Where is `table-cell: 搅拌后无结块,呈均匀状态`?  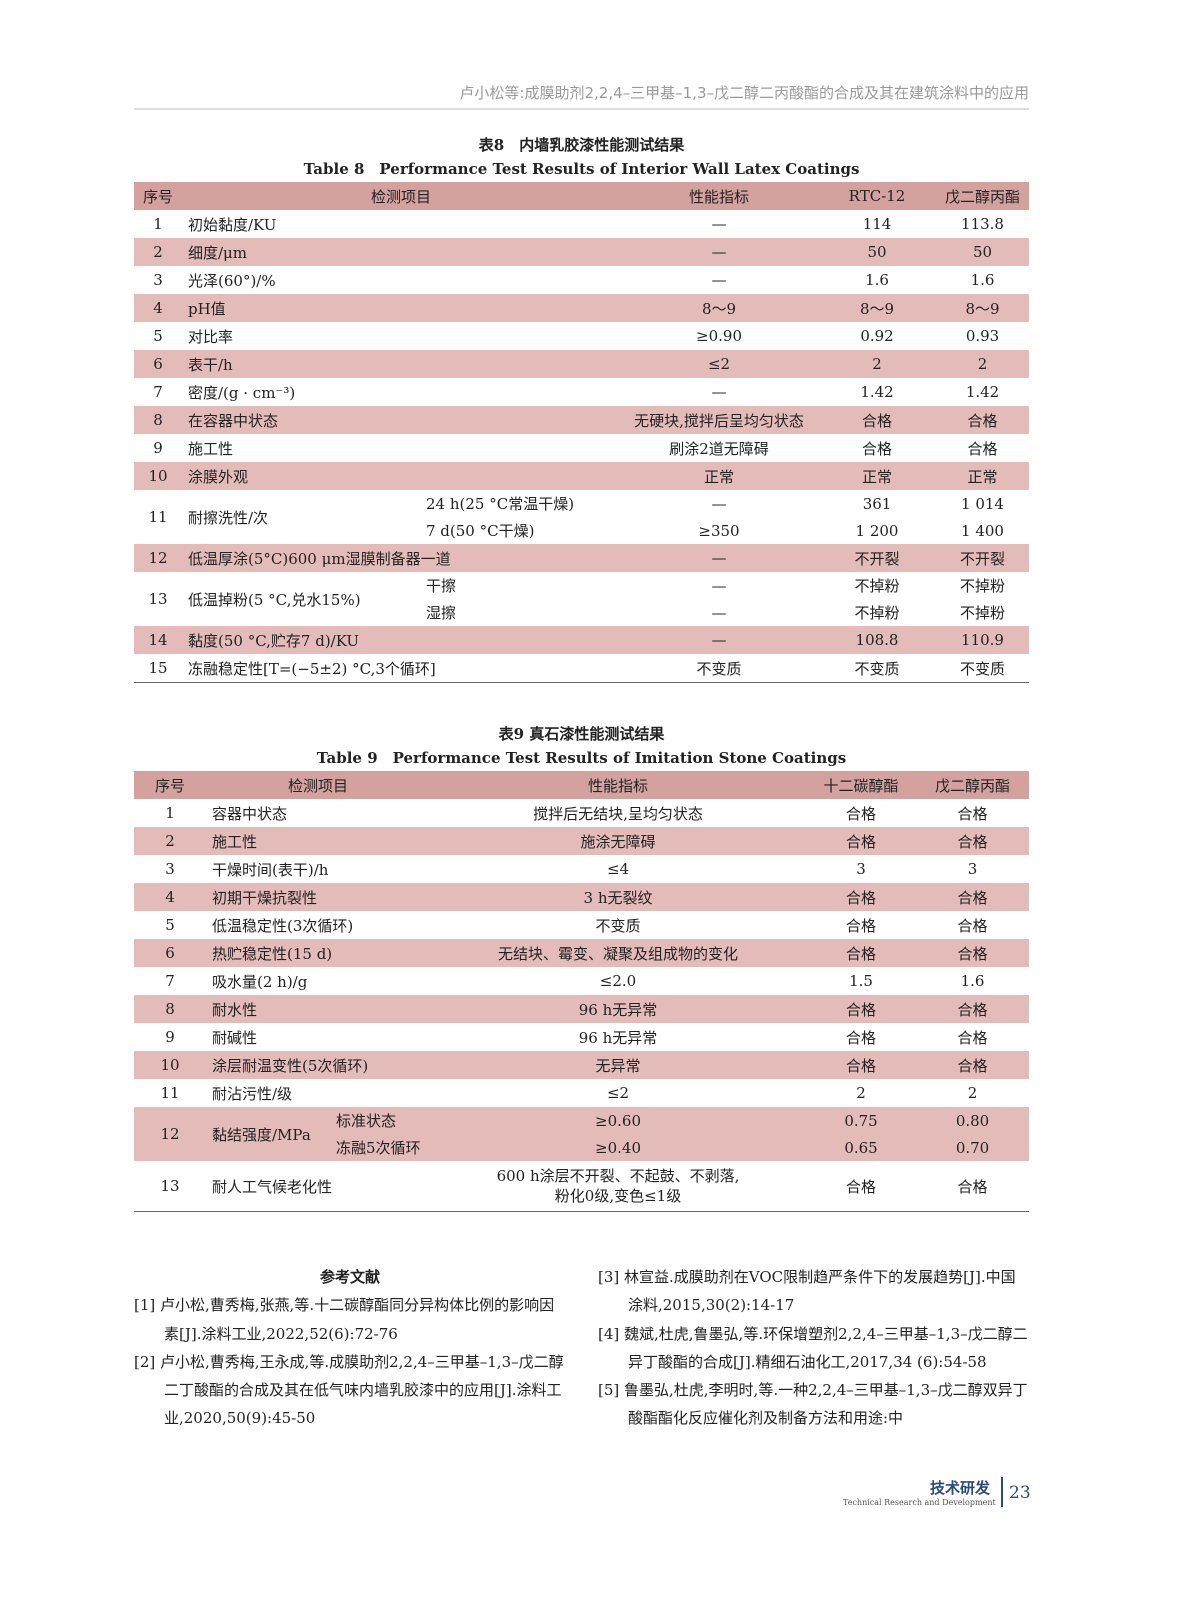 table-cell: 搅拌后无结块,呈均匀状态 is located at coordinates (618, 813).